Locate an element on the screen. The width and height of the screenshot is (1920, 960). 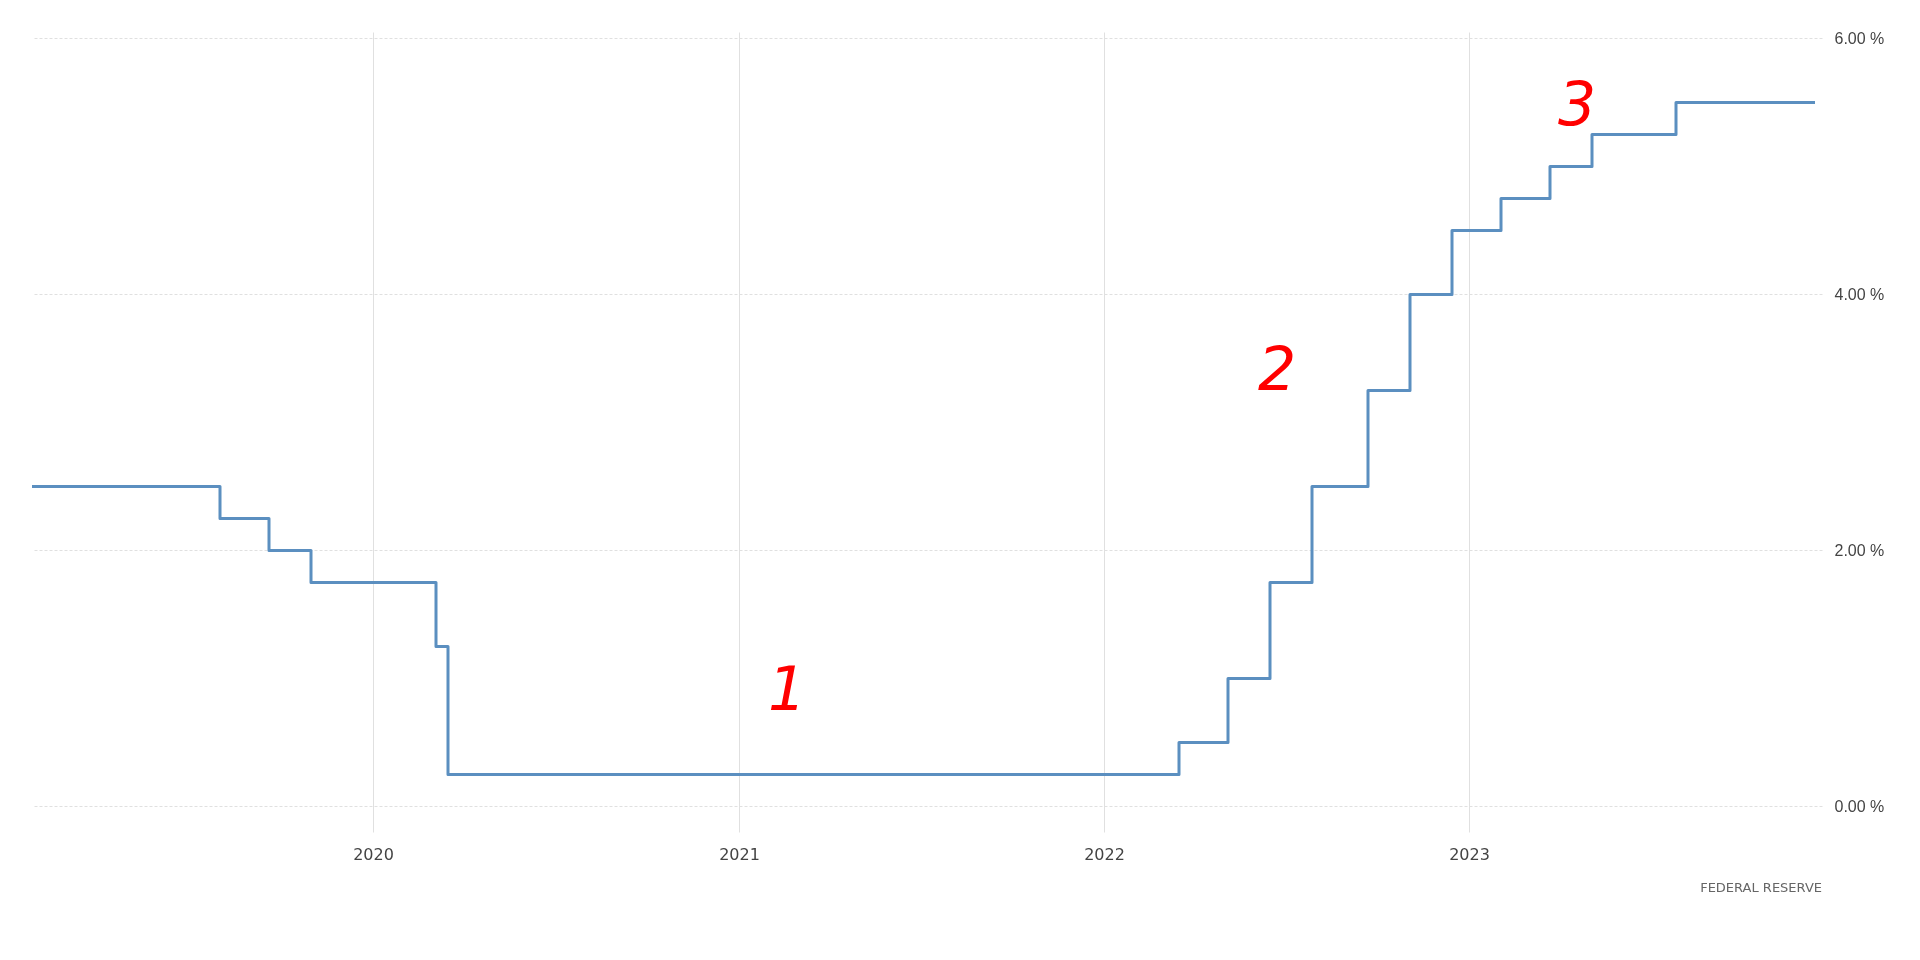
x-tick-label: 2023 is located at coordinates (1469, 854).